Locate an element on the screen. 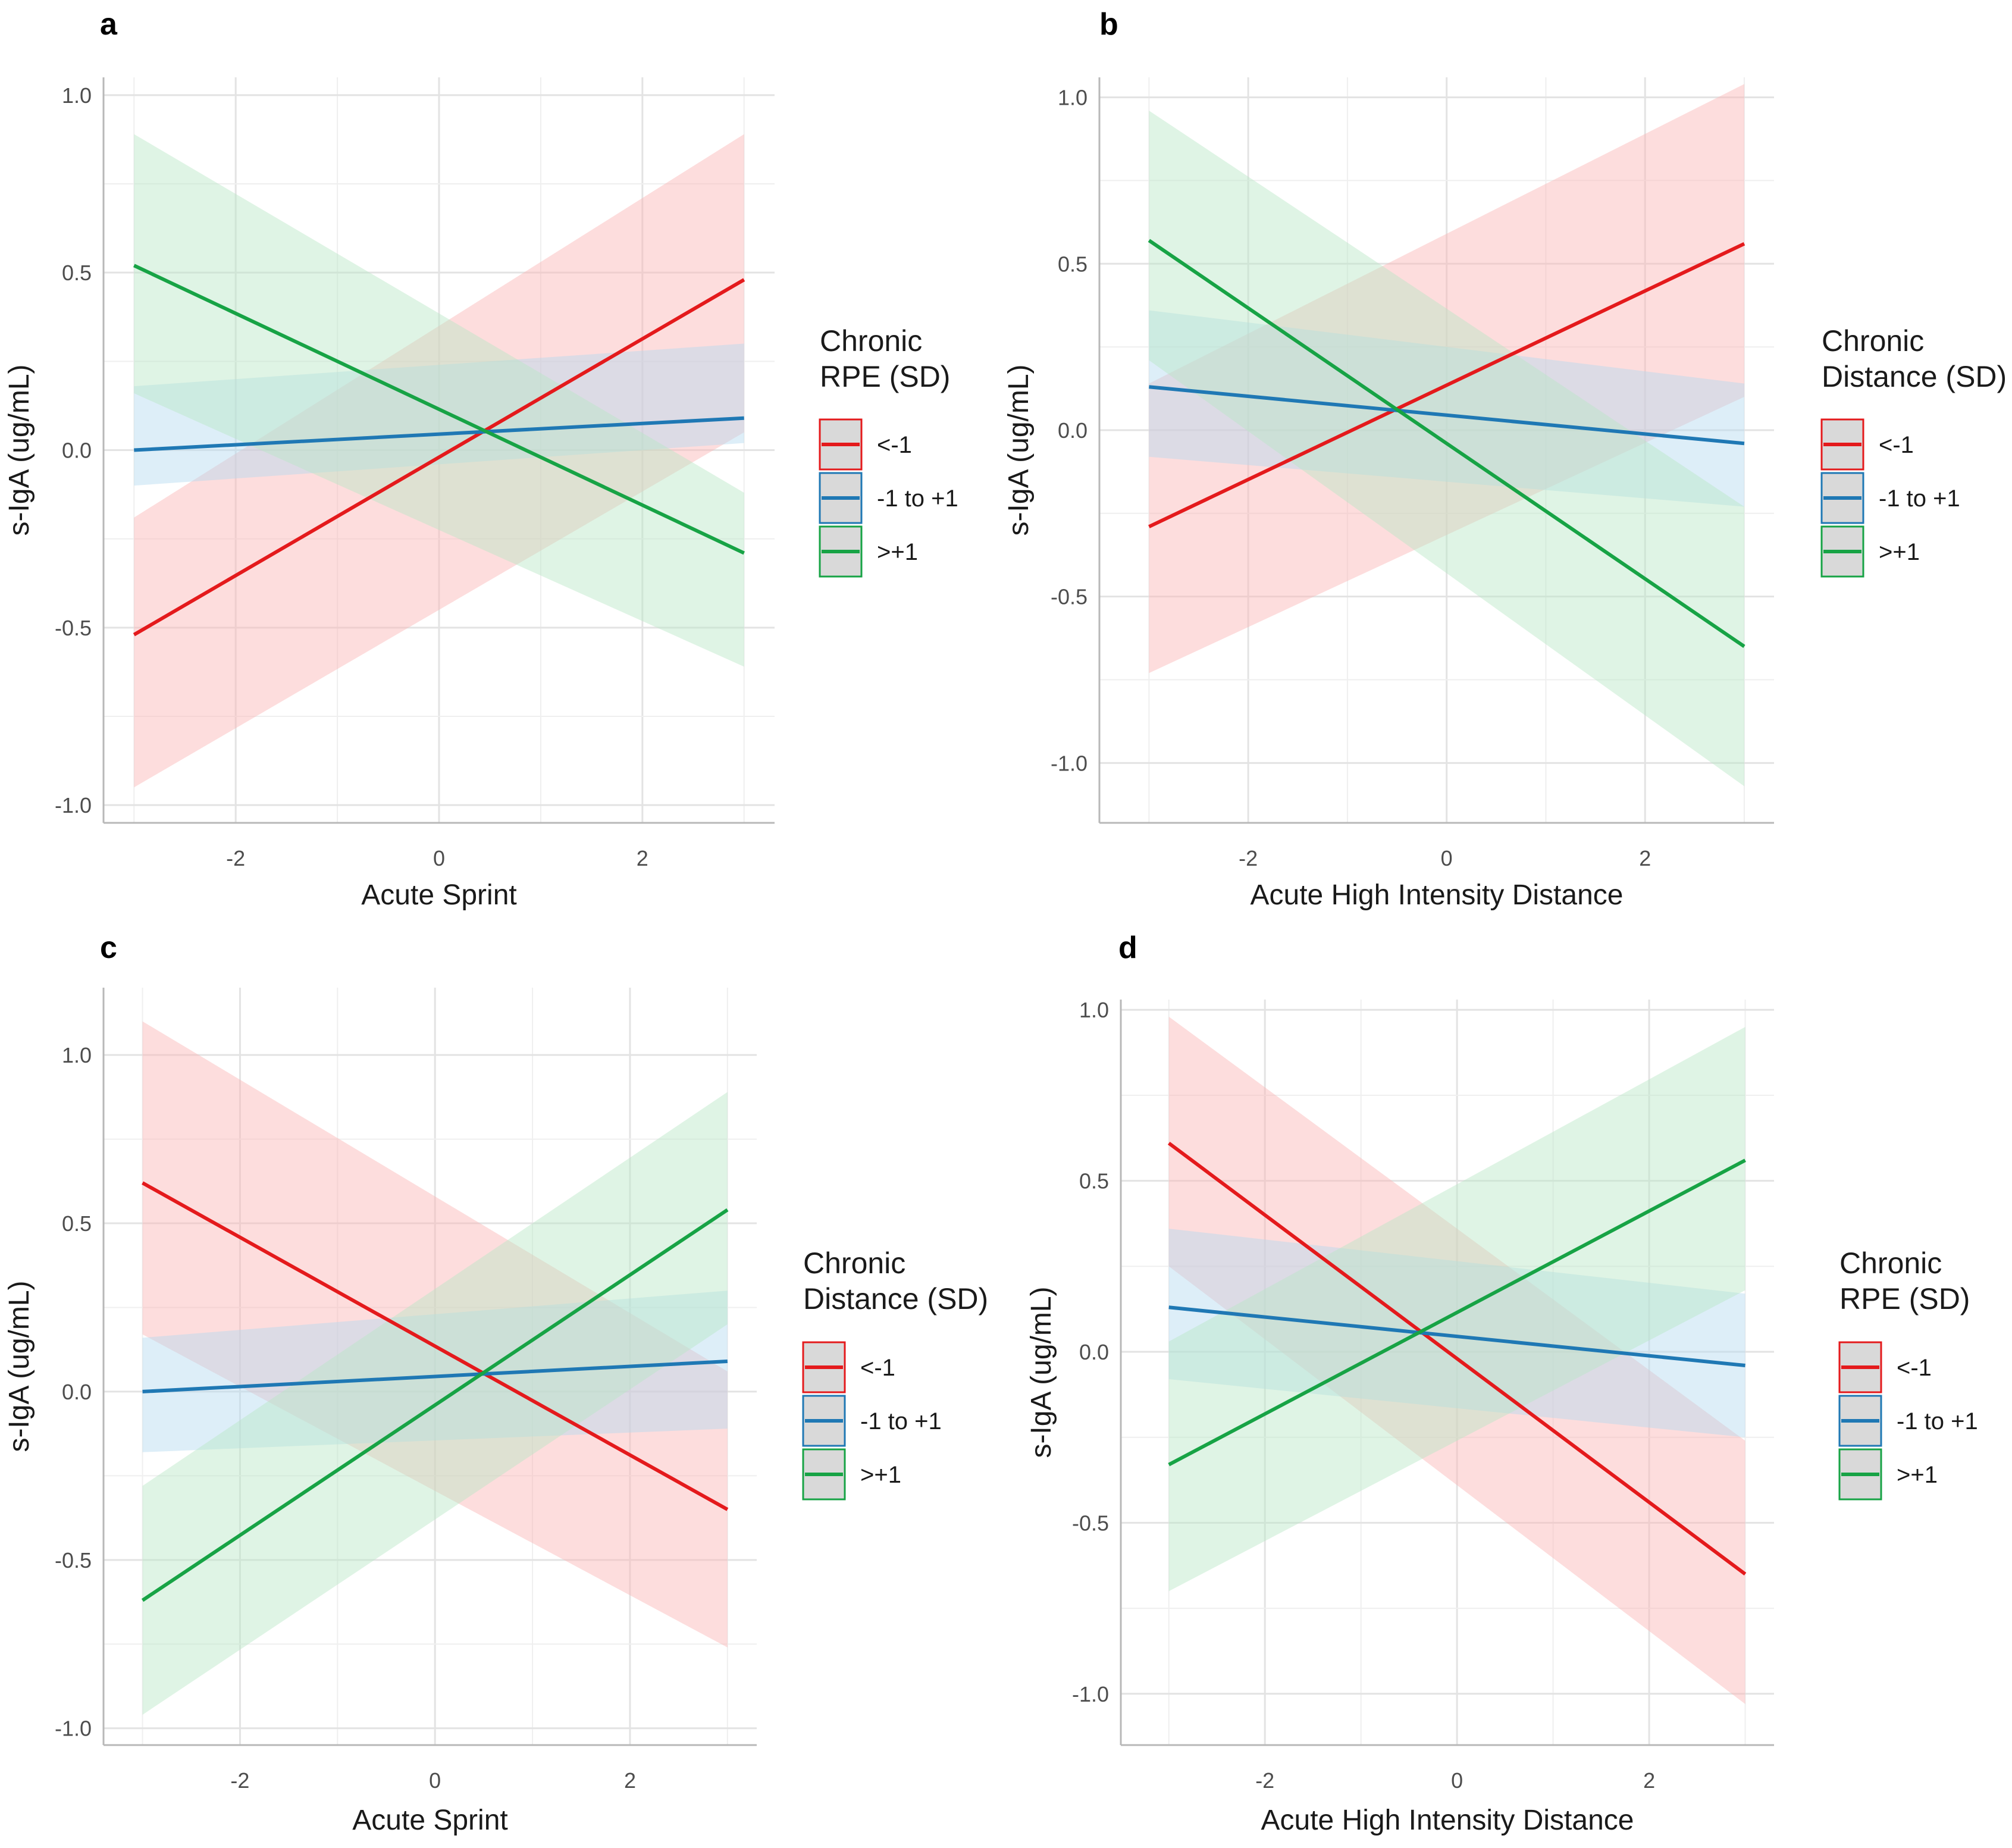  legend-title-line: RPE (SD) is located at coordinates (885, 376).